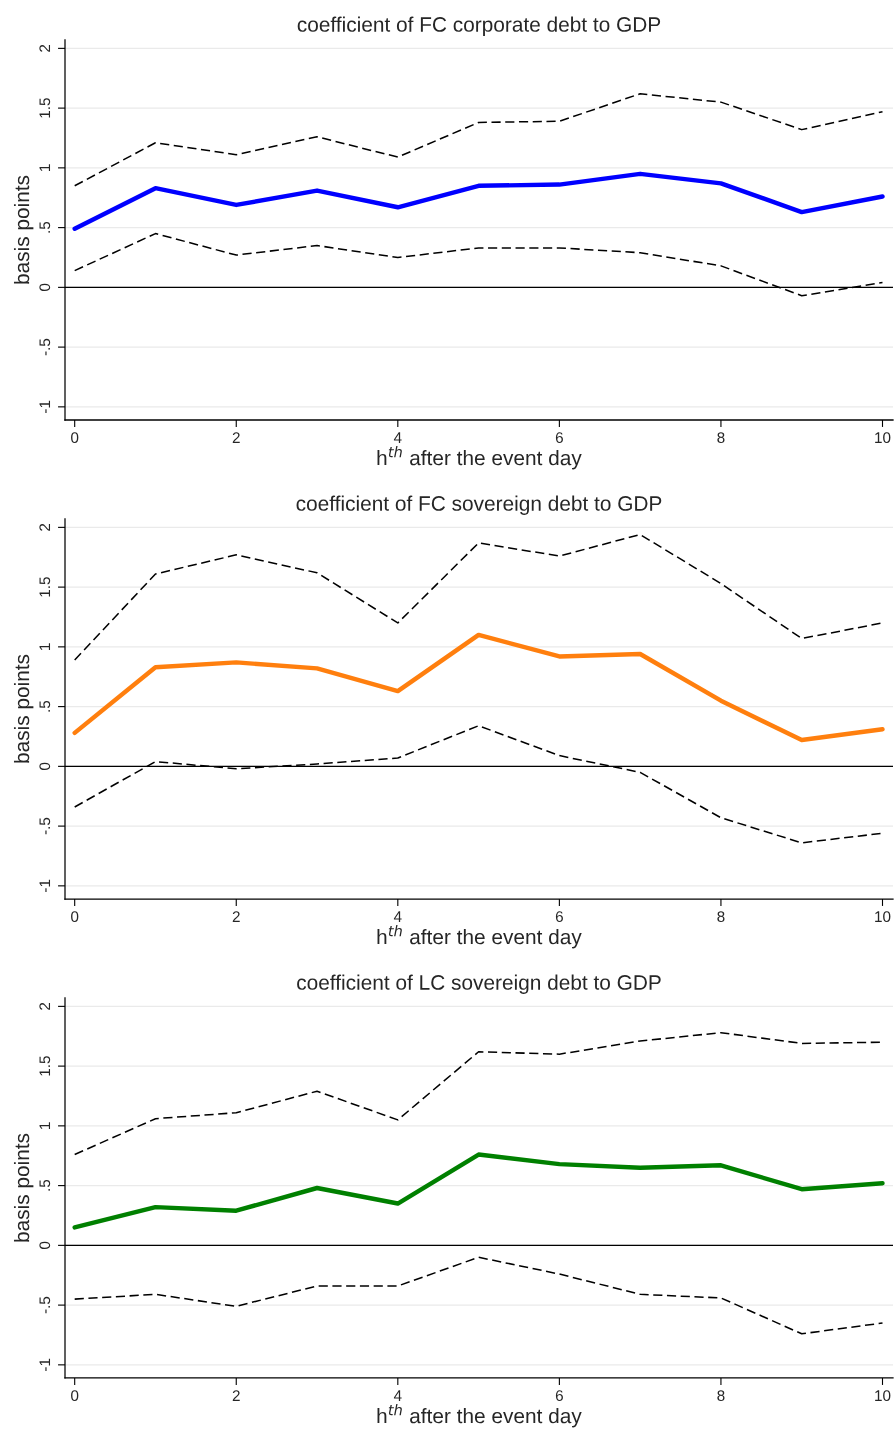  I want to click on chart-title: coefficient of FC corporate debt to GDP, so click(479, 26).